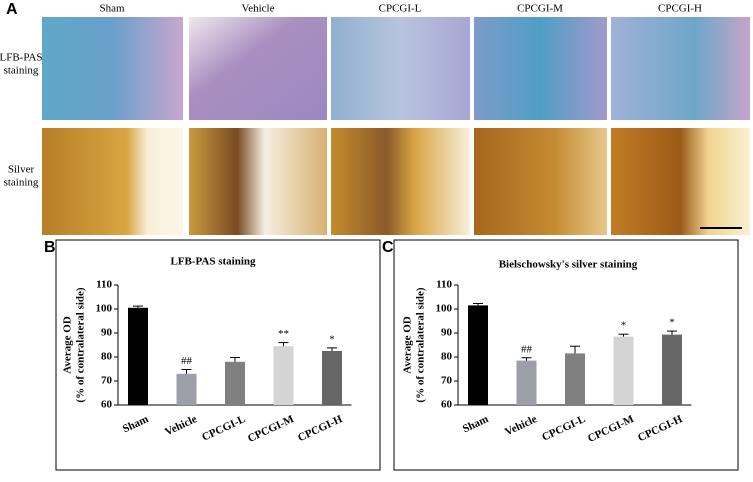 The image size is (753, 482). What do you see at coordinates (388, 247) in the screenshot?
I see `panel-label: C` at bounding box center [388, 247].